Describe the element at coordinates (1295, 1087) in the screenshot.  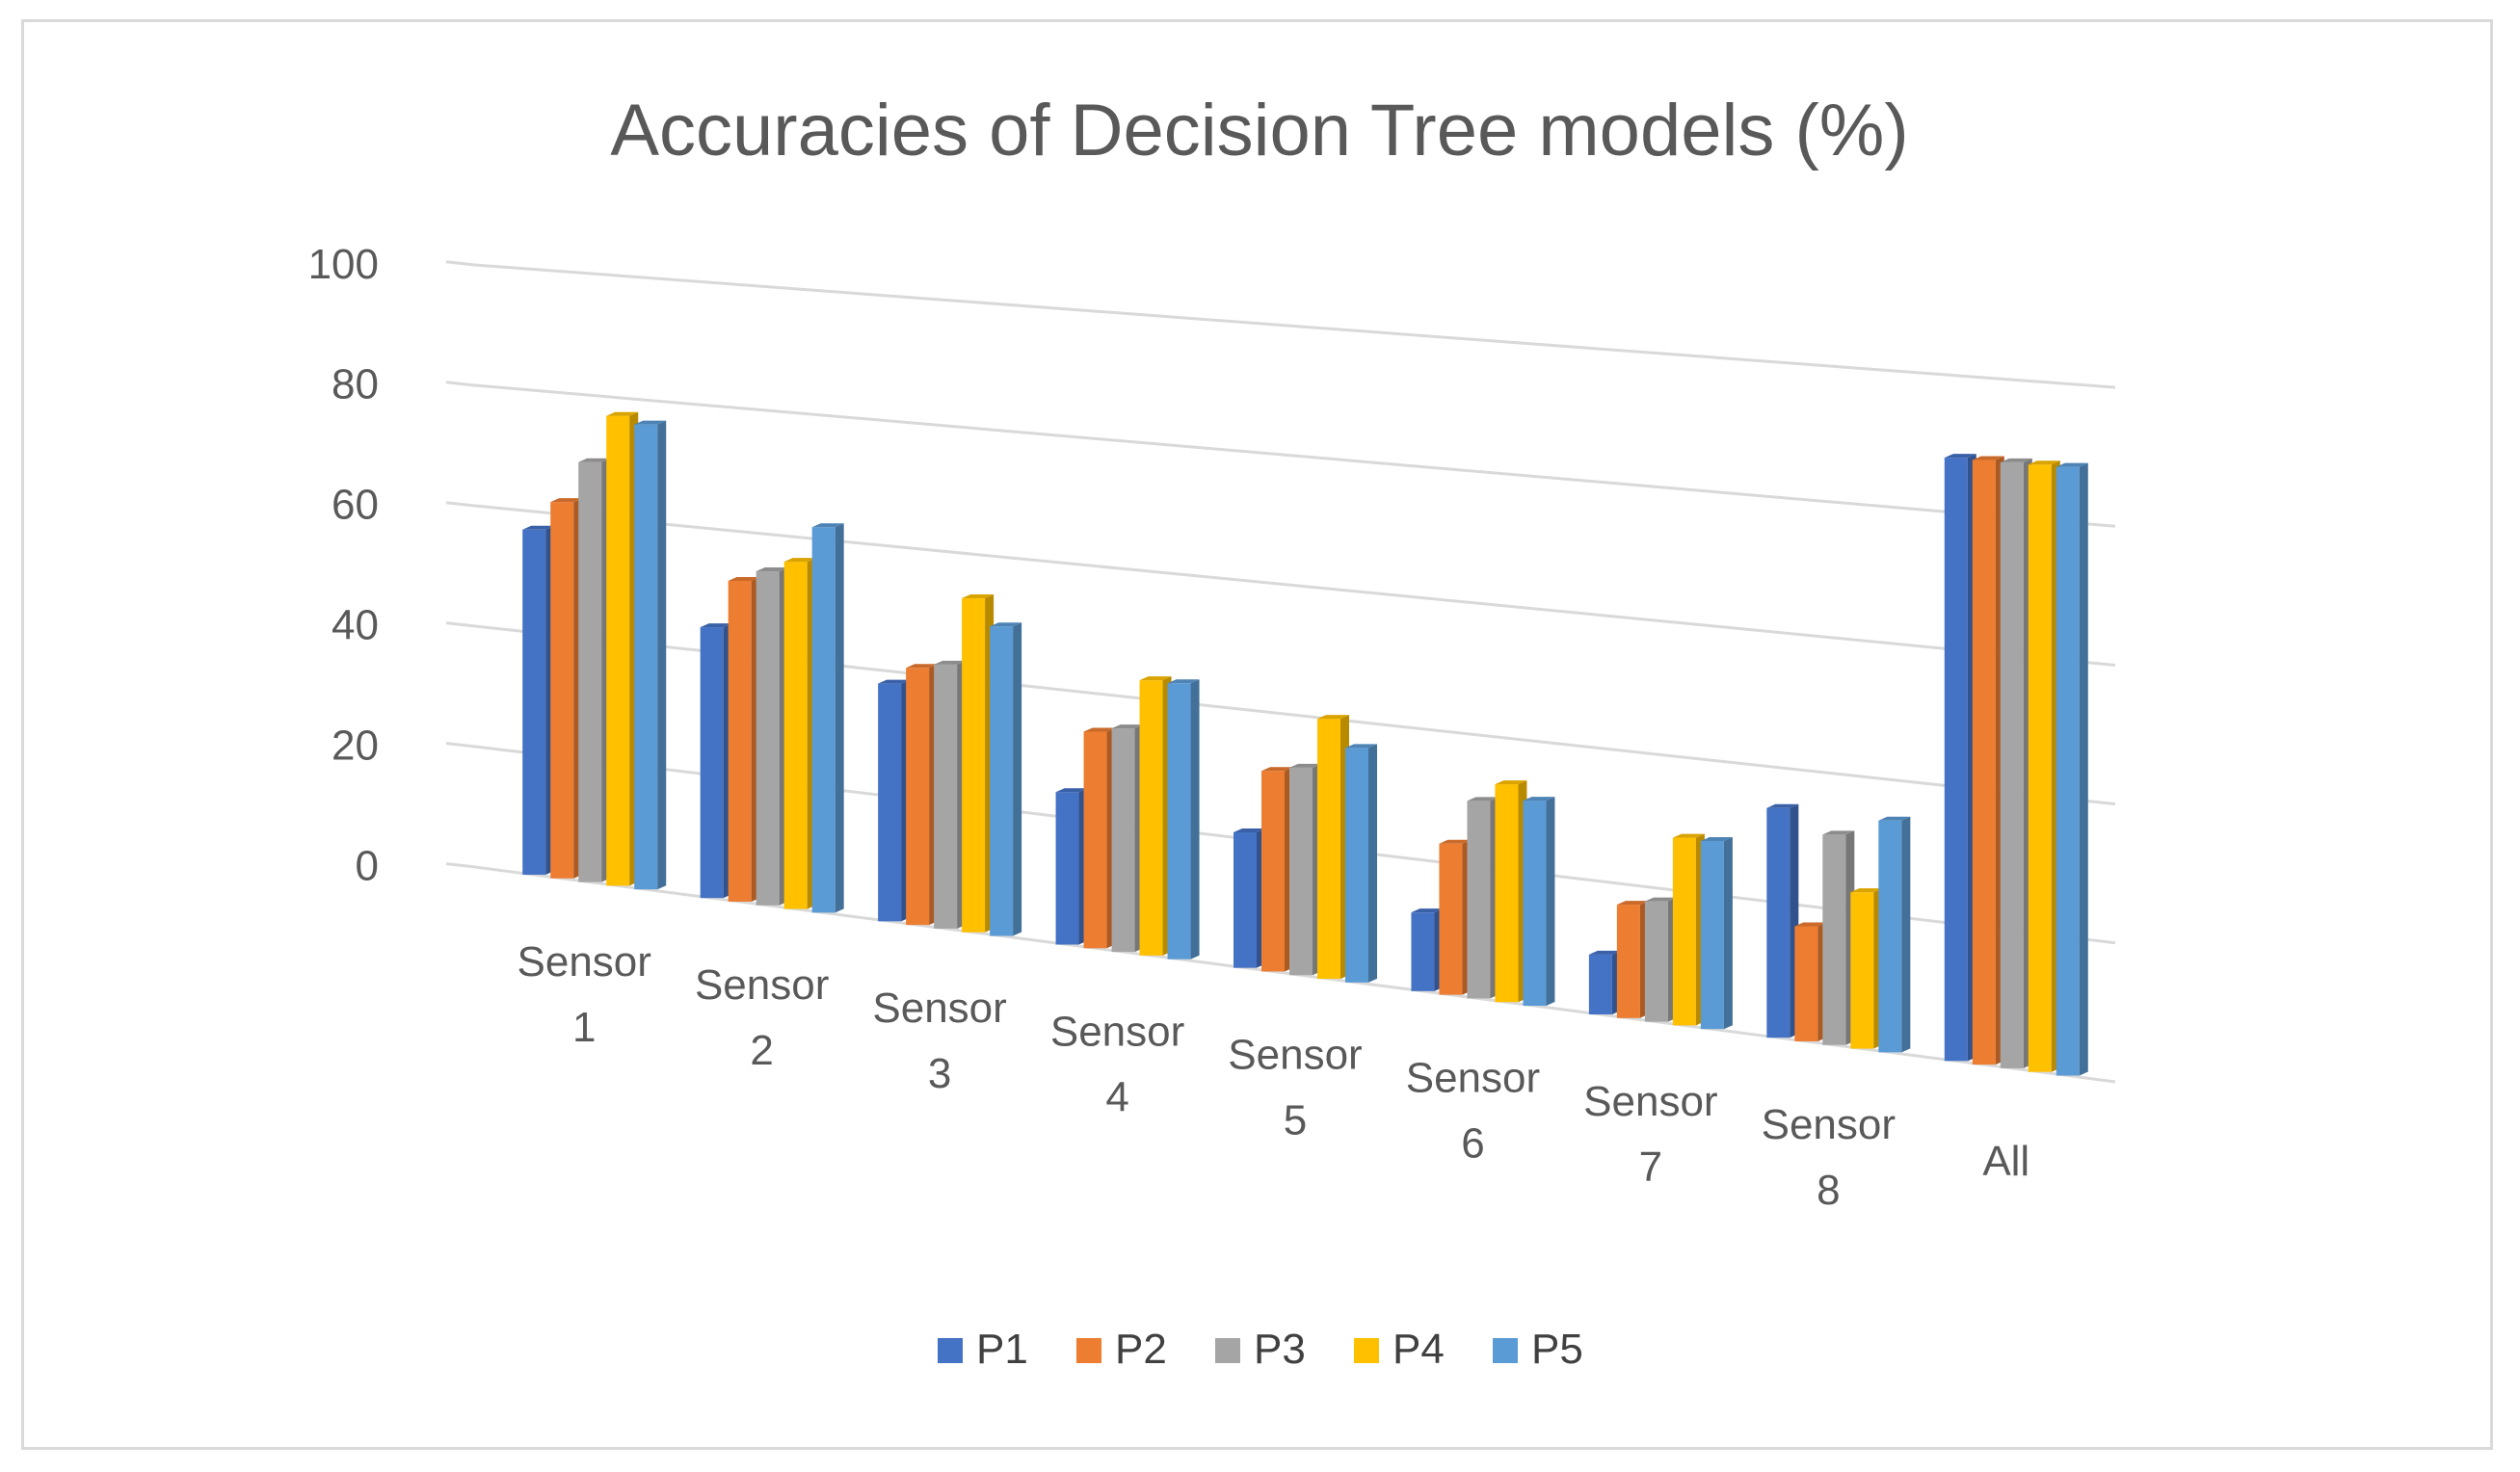
I see `category-label: Sensor 5` at that location.